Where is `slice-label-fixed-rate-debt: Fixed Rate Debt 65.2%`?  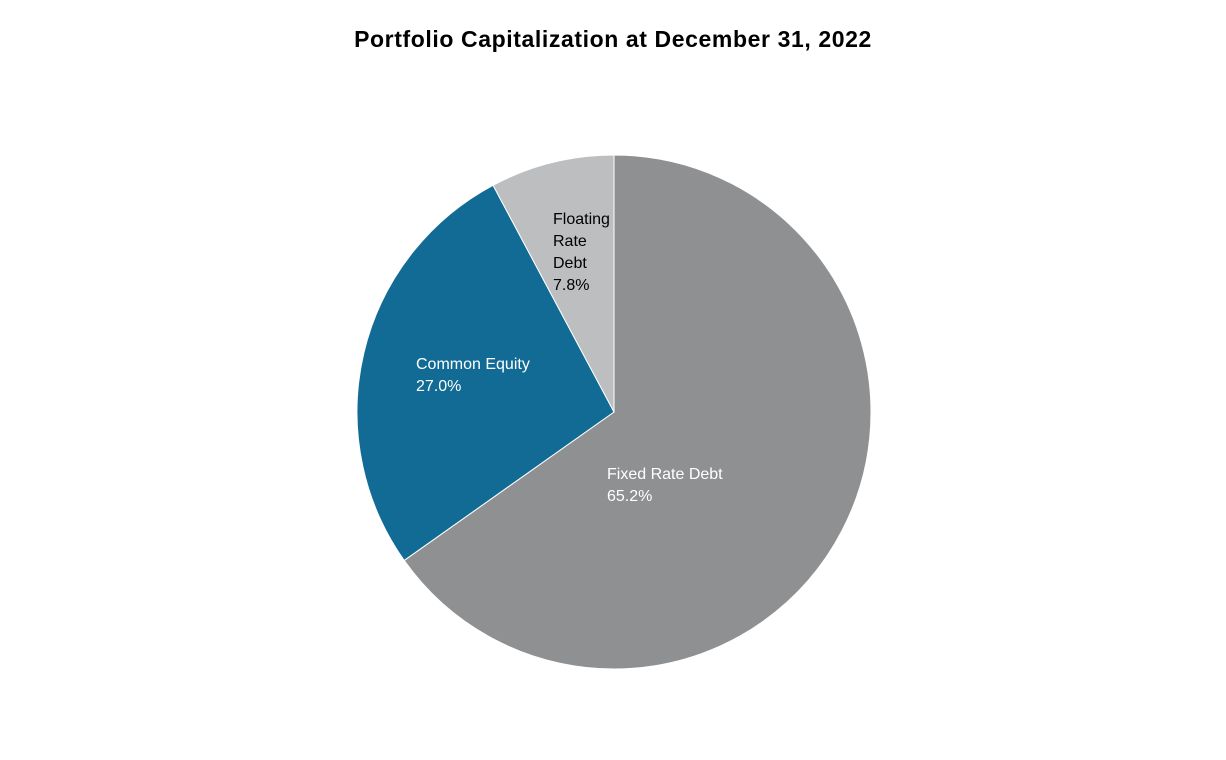 slice-label-fixed-rate-debt: Fixed Rate Debt 65.2% is located at coordinates (665, 485).